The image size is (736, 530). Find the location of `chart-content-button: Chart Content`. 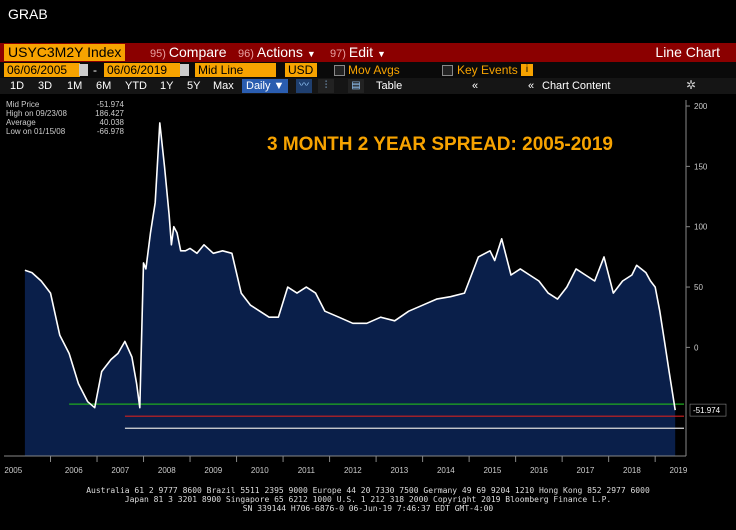

chart-content-button: Chart Content is located at coordinates (576, 86).